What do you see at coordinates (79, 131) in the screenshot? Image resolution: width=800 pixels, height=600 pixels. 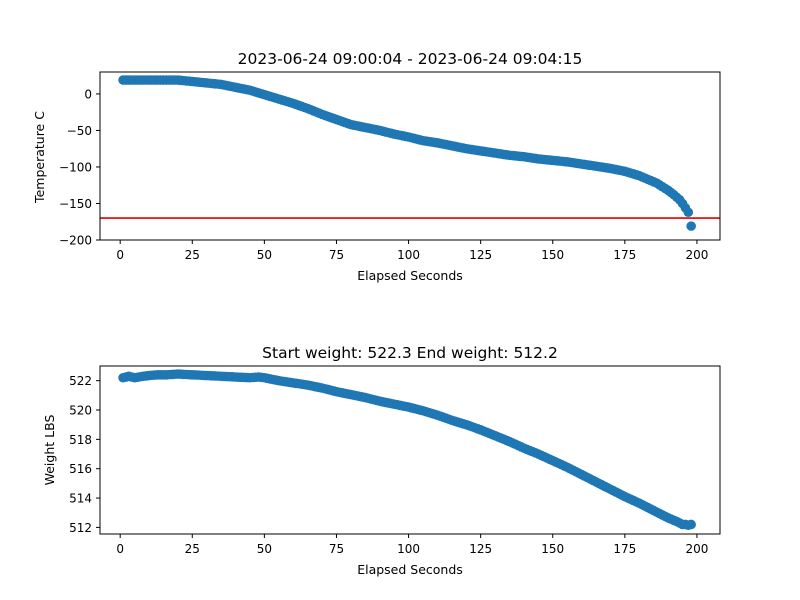 I see `temperature-y-tick-label: −50` at bounding box center [79, 131].